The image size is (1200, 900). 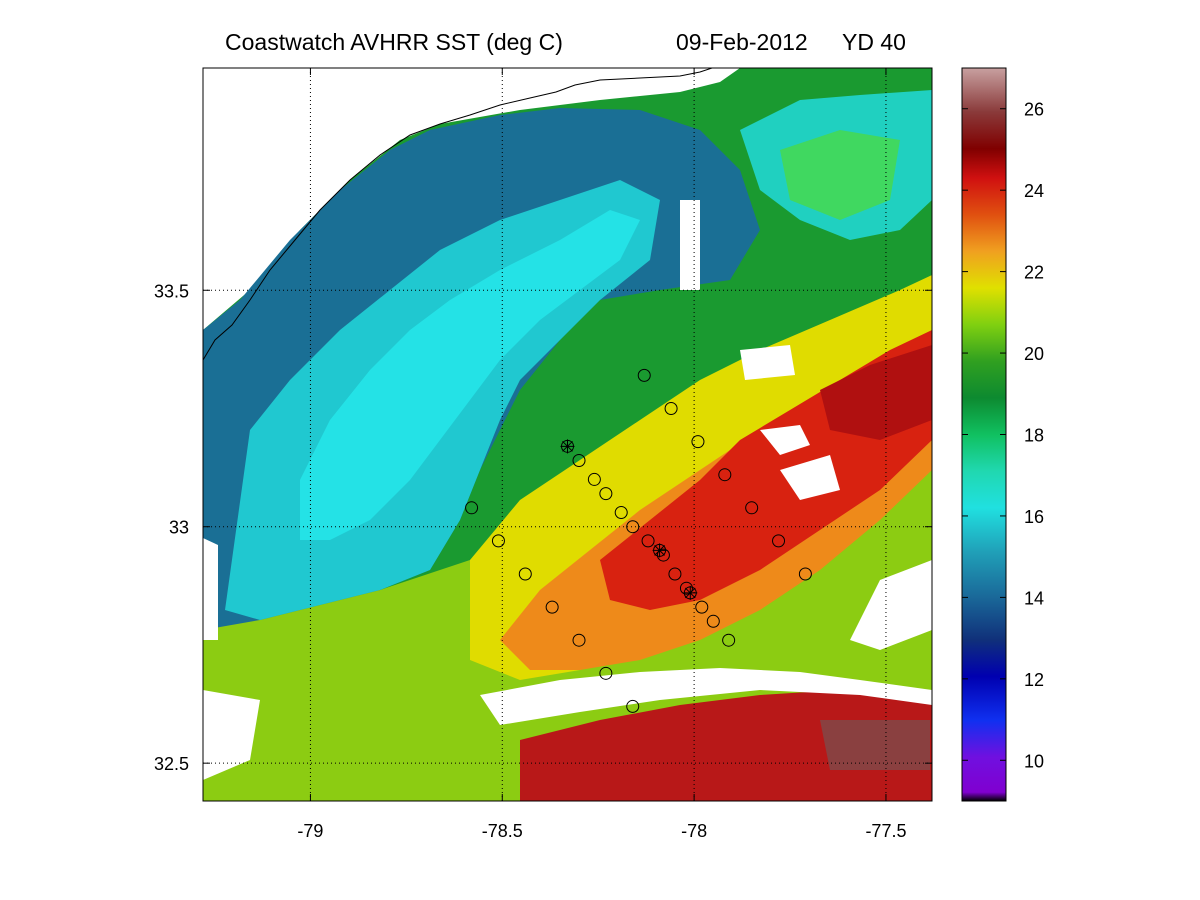 What do you see at coordinates (171, 291) in the screenshot?
I see `y-tick-label: 33.5` at bounding box center [171, 291].